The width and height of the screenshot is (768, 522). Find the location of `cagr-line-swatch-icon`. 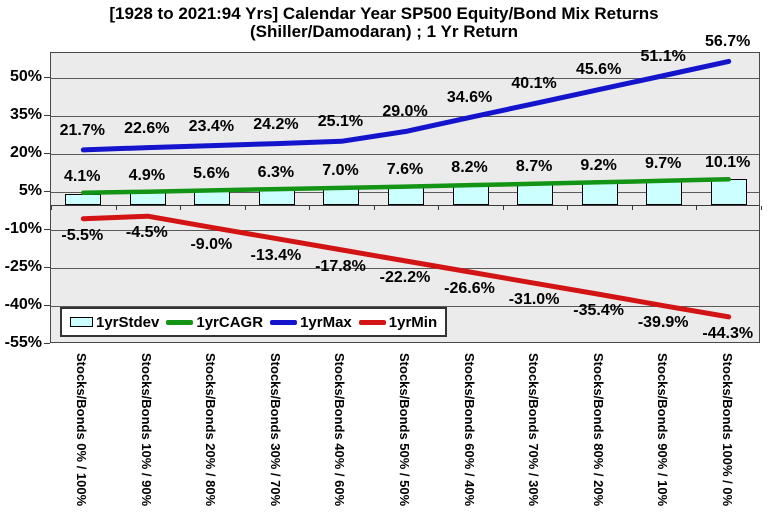

cagr-line-swatch-icon is located at coordinates (180, 322).